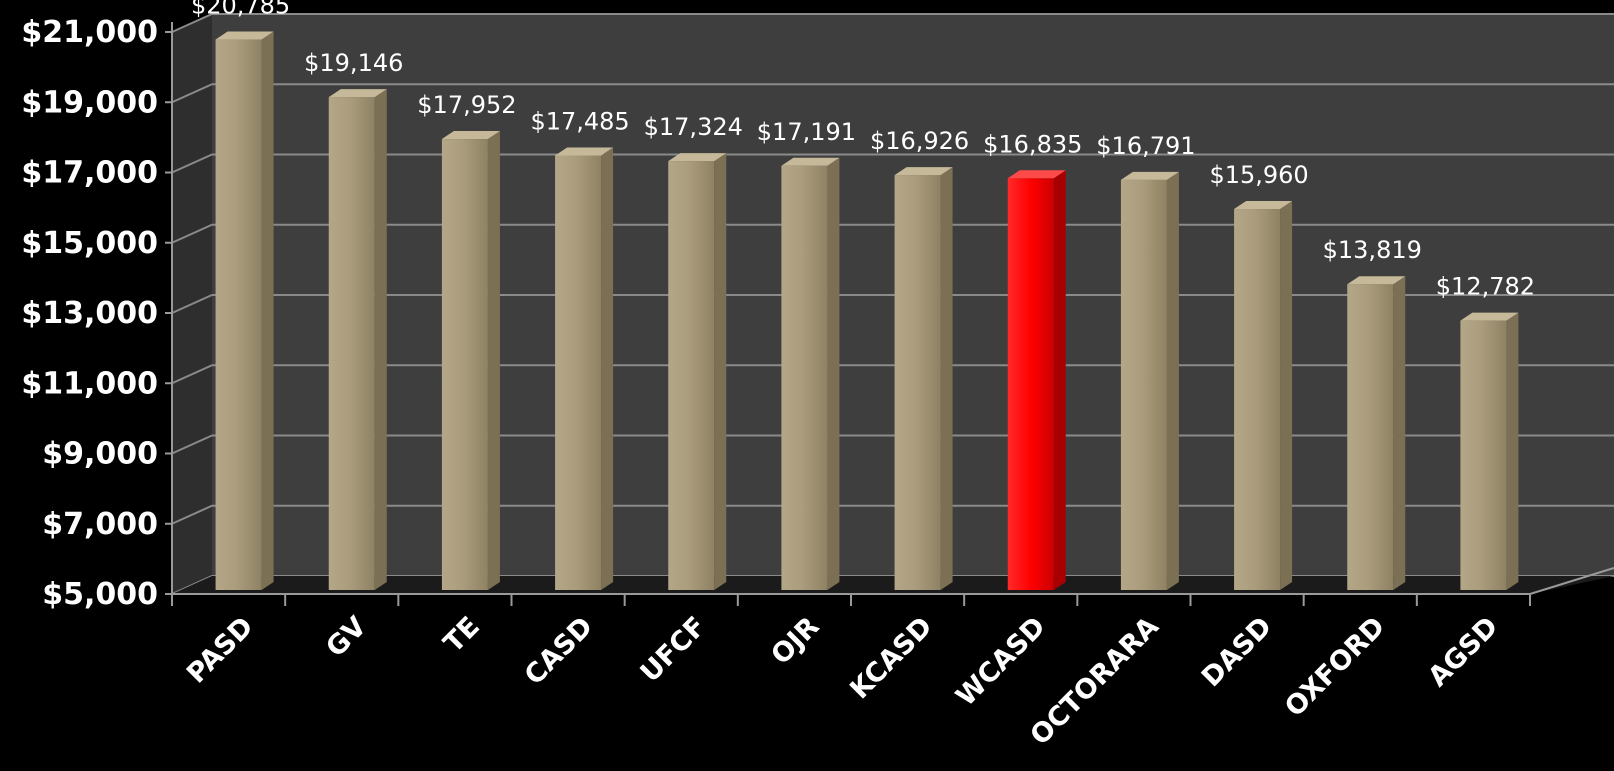 Image resolution: width=1614 pixels, height=771 pixels. What do you see at coordinates (693, 127) in the screenshot?
I see `data-label: $17,324` at bounding box center [693, 127].